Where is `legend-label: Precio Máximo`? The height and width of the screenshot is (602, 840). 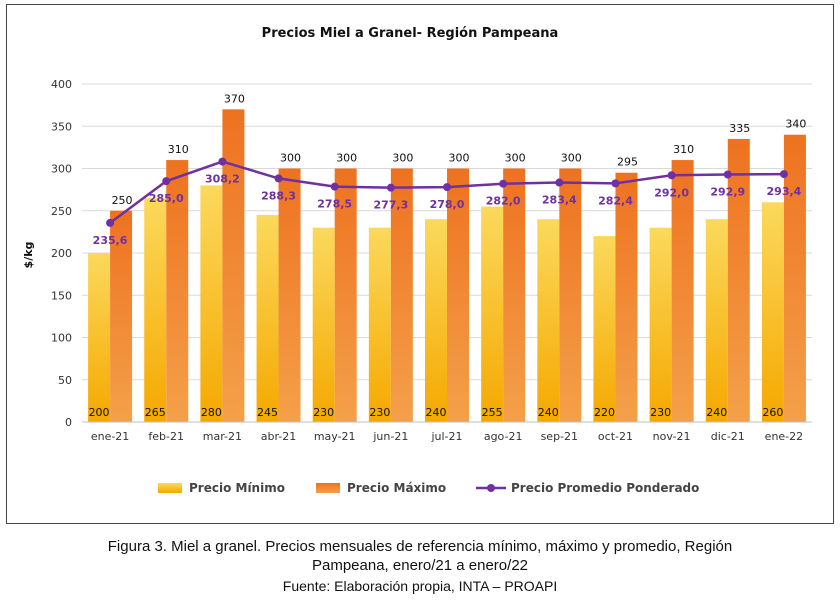 legend-label: Precio Máximo is located at coordinates (396, 488).